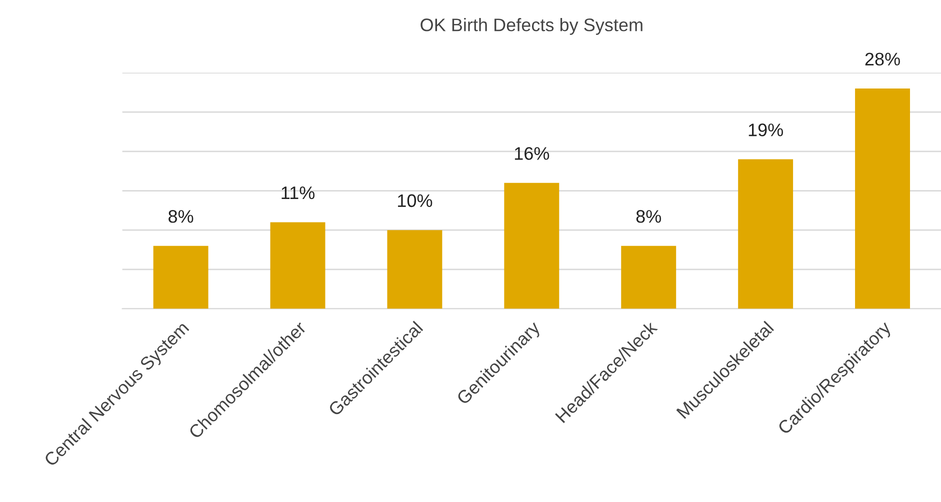  What do you see at coordinates (765, 130) in the screenshot?
I see `data-label: 19%` at bounding box center [765, 130].